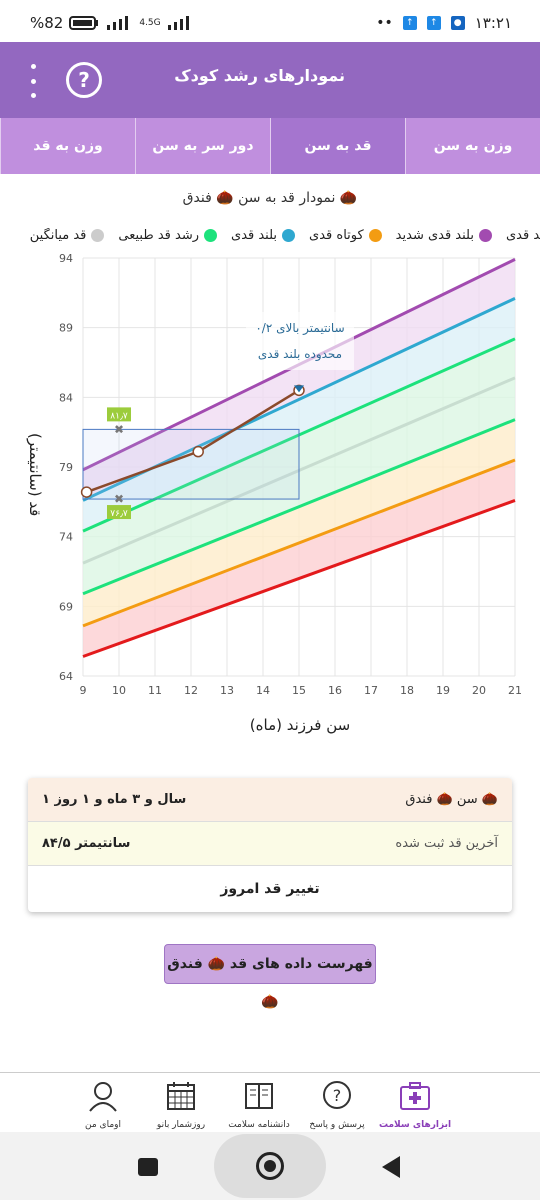 Image resolution: width=540 pixels, height=1200 pixels. Describe the element at coordinates (409, 23) in the screenshot. I see `upload-icon: ↑` at that location.